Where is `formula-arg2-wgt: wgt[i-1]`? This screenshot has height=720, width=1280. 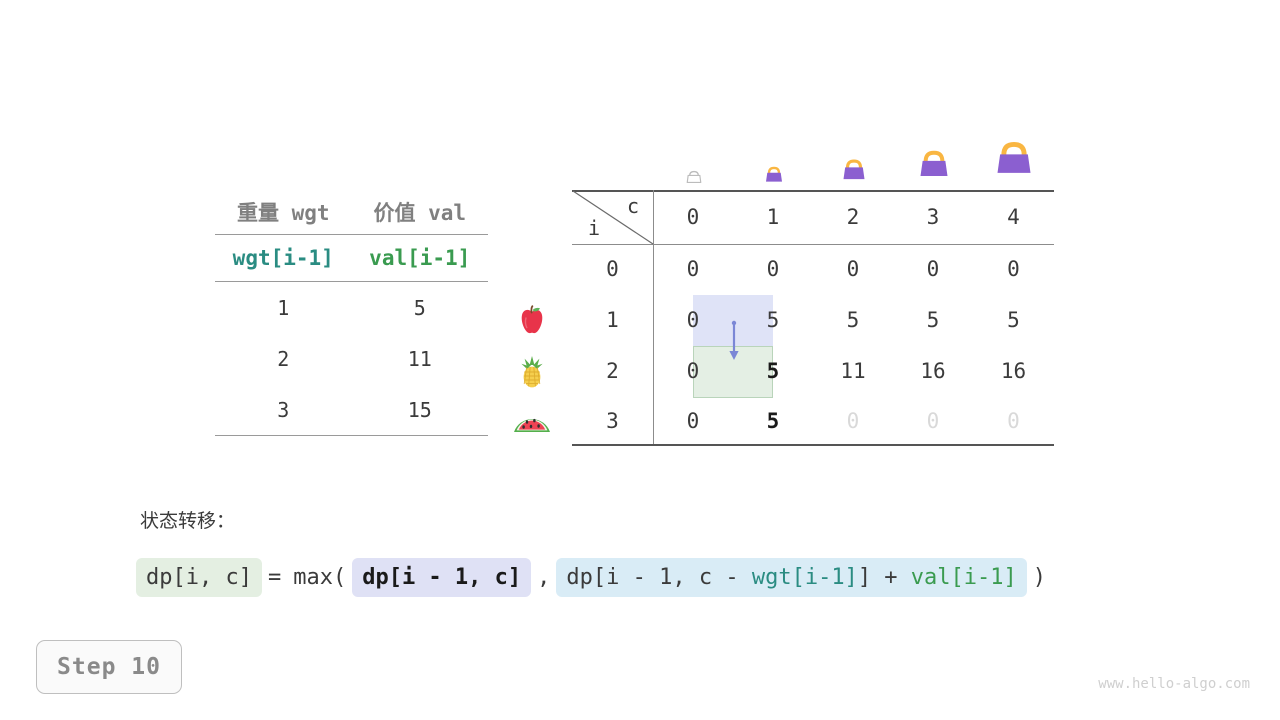 formula-arg2-wgt: wgt[i-1] is located at coordinates (804, 577).